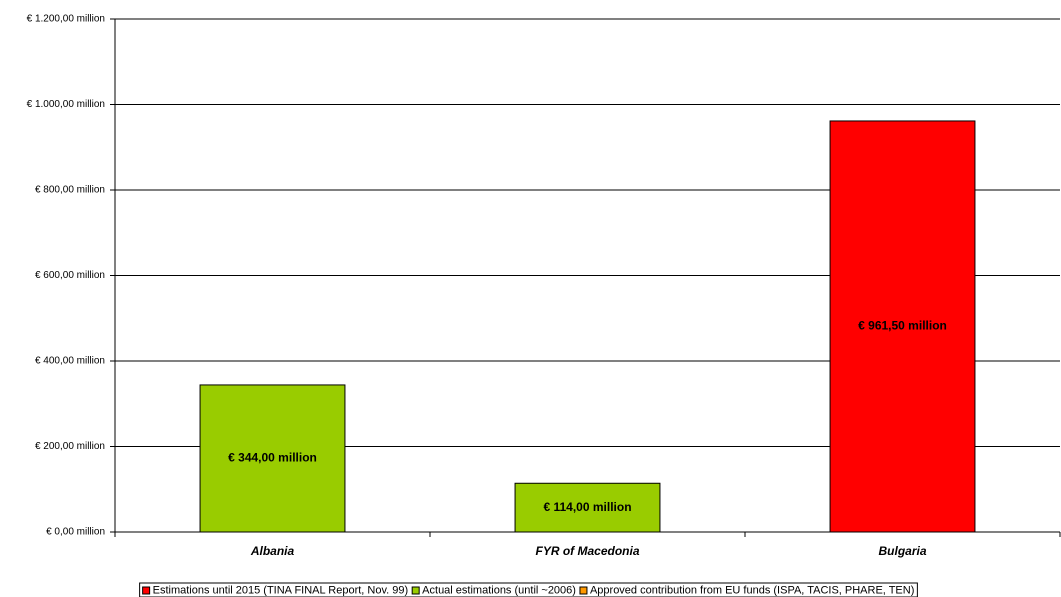  I want to click on x-tick-label: Bulgaria, so click(902, 551).